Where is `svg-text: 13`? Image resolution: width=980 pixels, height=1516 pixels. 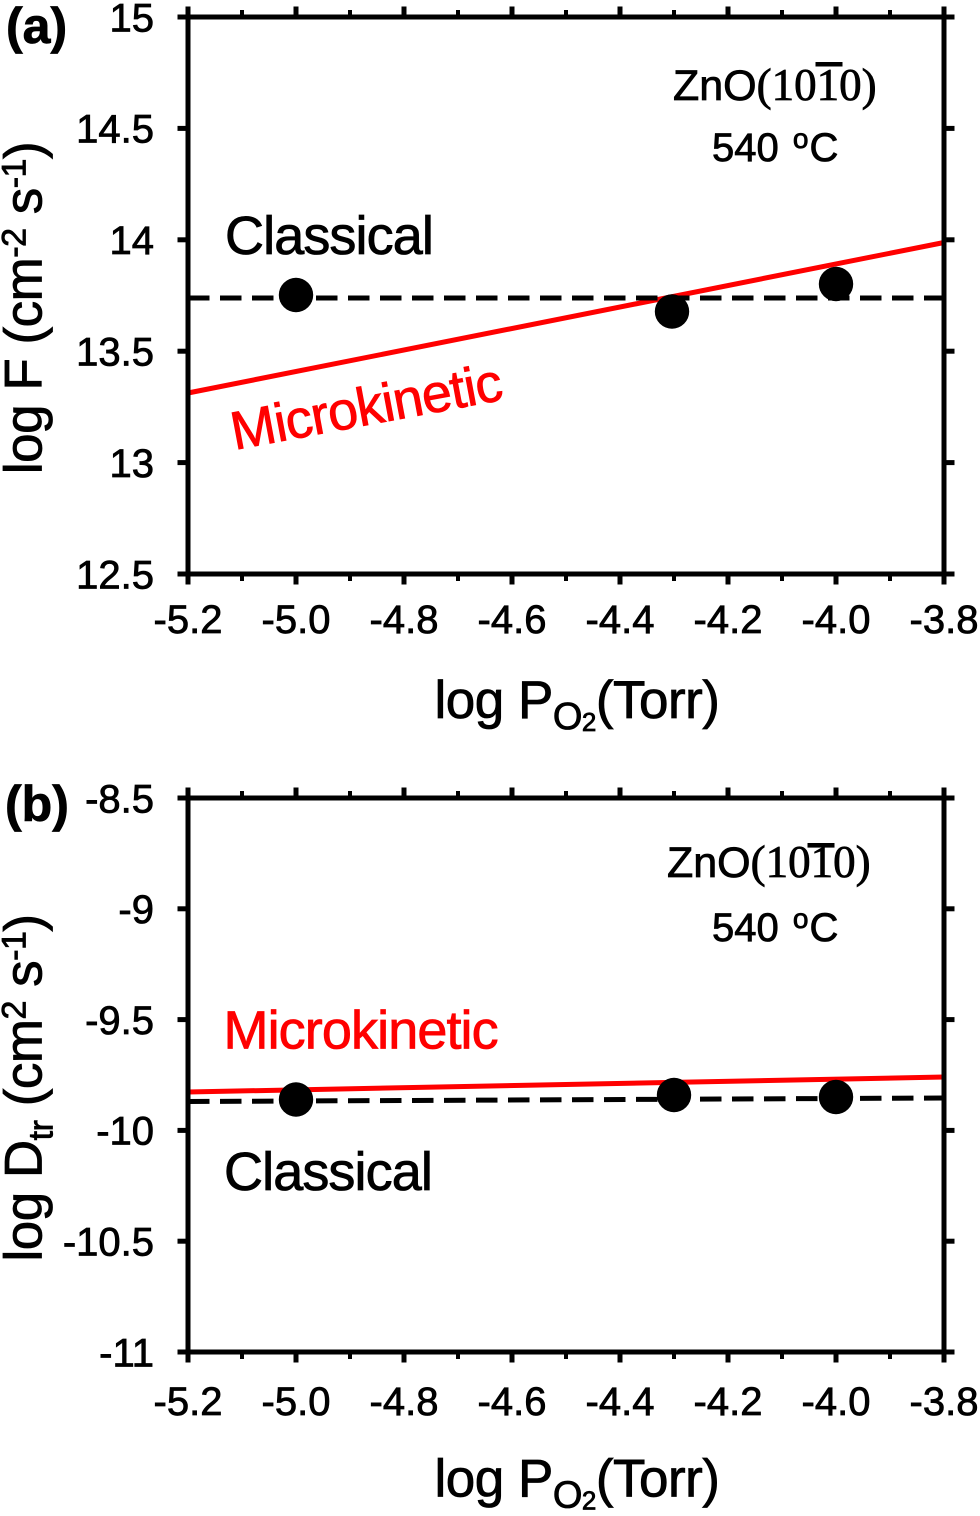
svg-text: 13 is located at coordinates (132, 464).